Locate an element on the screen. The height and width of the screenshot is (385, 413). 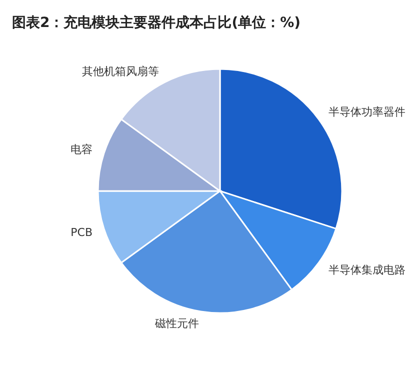
slice-label: 半导体功率器件 is located at coordinates (367, 112).